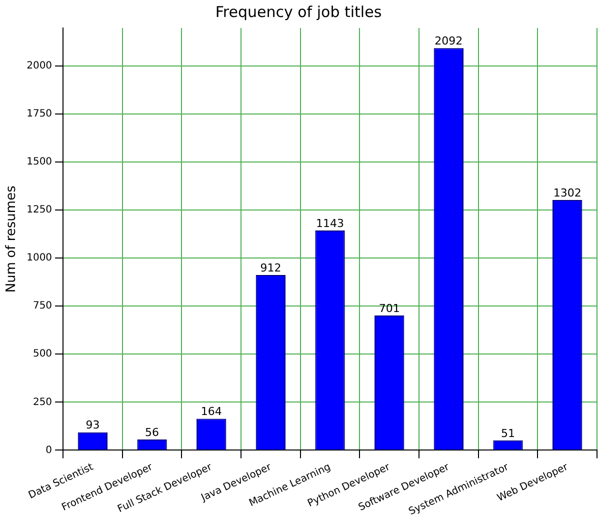  I want to click on y-tick-label: 2000, so click(39, 66).